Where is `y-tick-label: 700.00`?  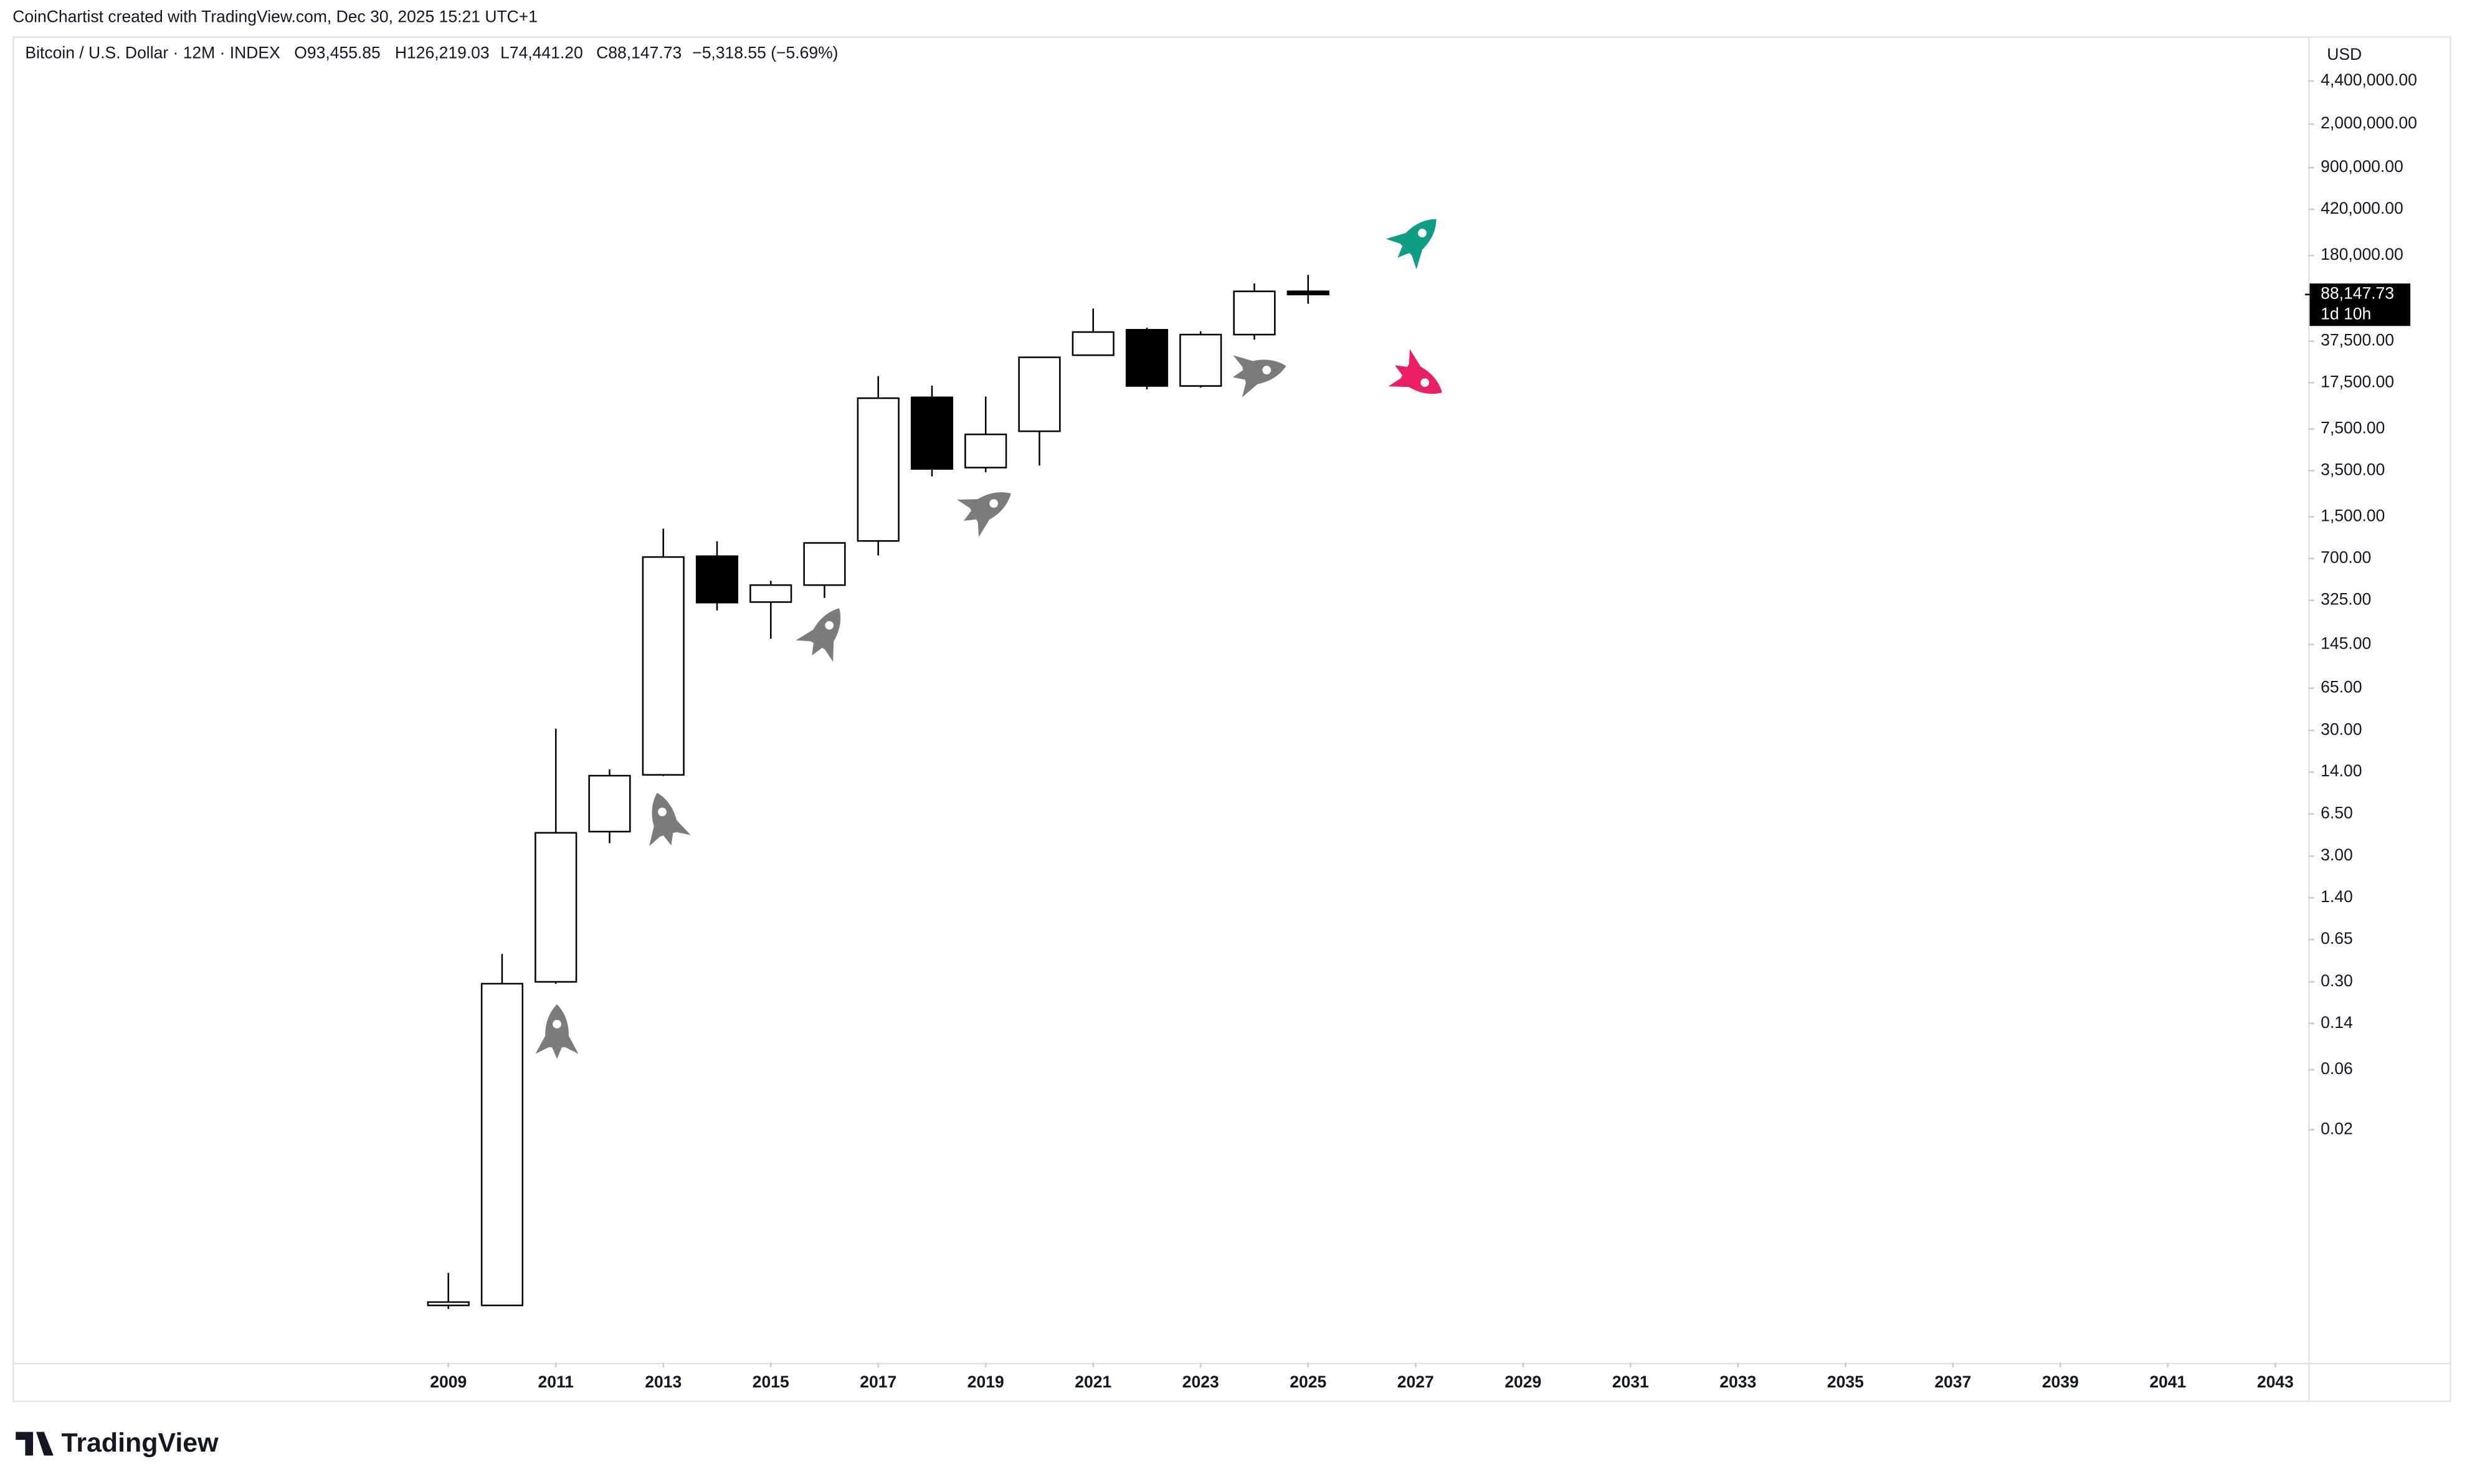
y-tick-label: 700.00 is located at coordinates (2346, 557).